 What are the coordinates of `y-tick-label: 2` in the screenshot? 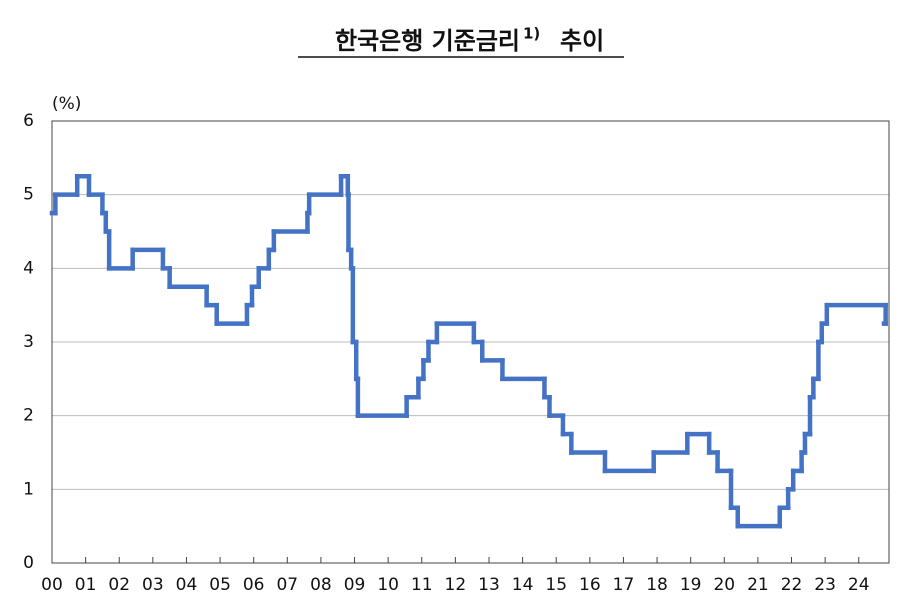 It's located at (28, 416).